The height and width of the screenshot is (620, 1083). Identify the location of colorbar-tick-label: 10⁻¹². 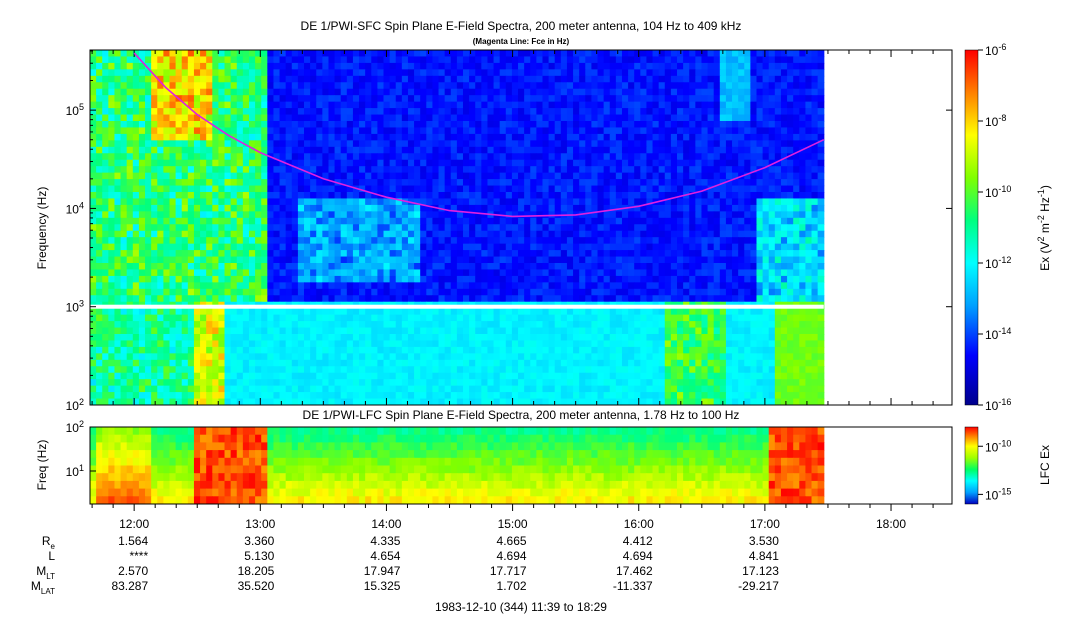
(998, 263).